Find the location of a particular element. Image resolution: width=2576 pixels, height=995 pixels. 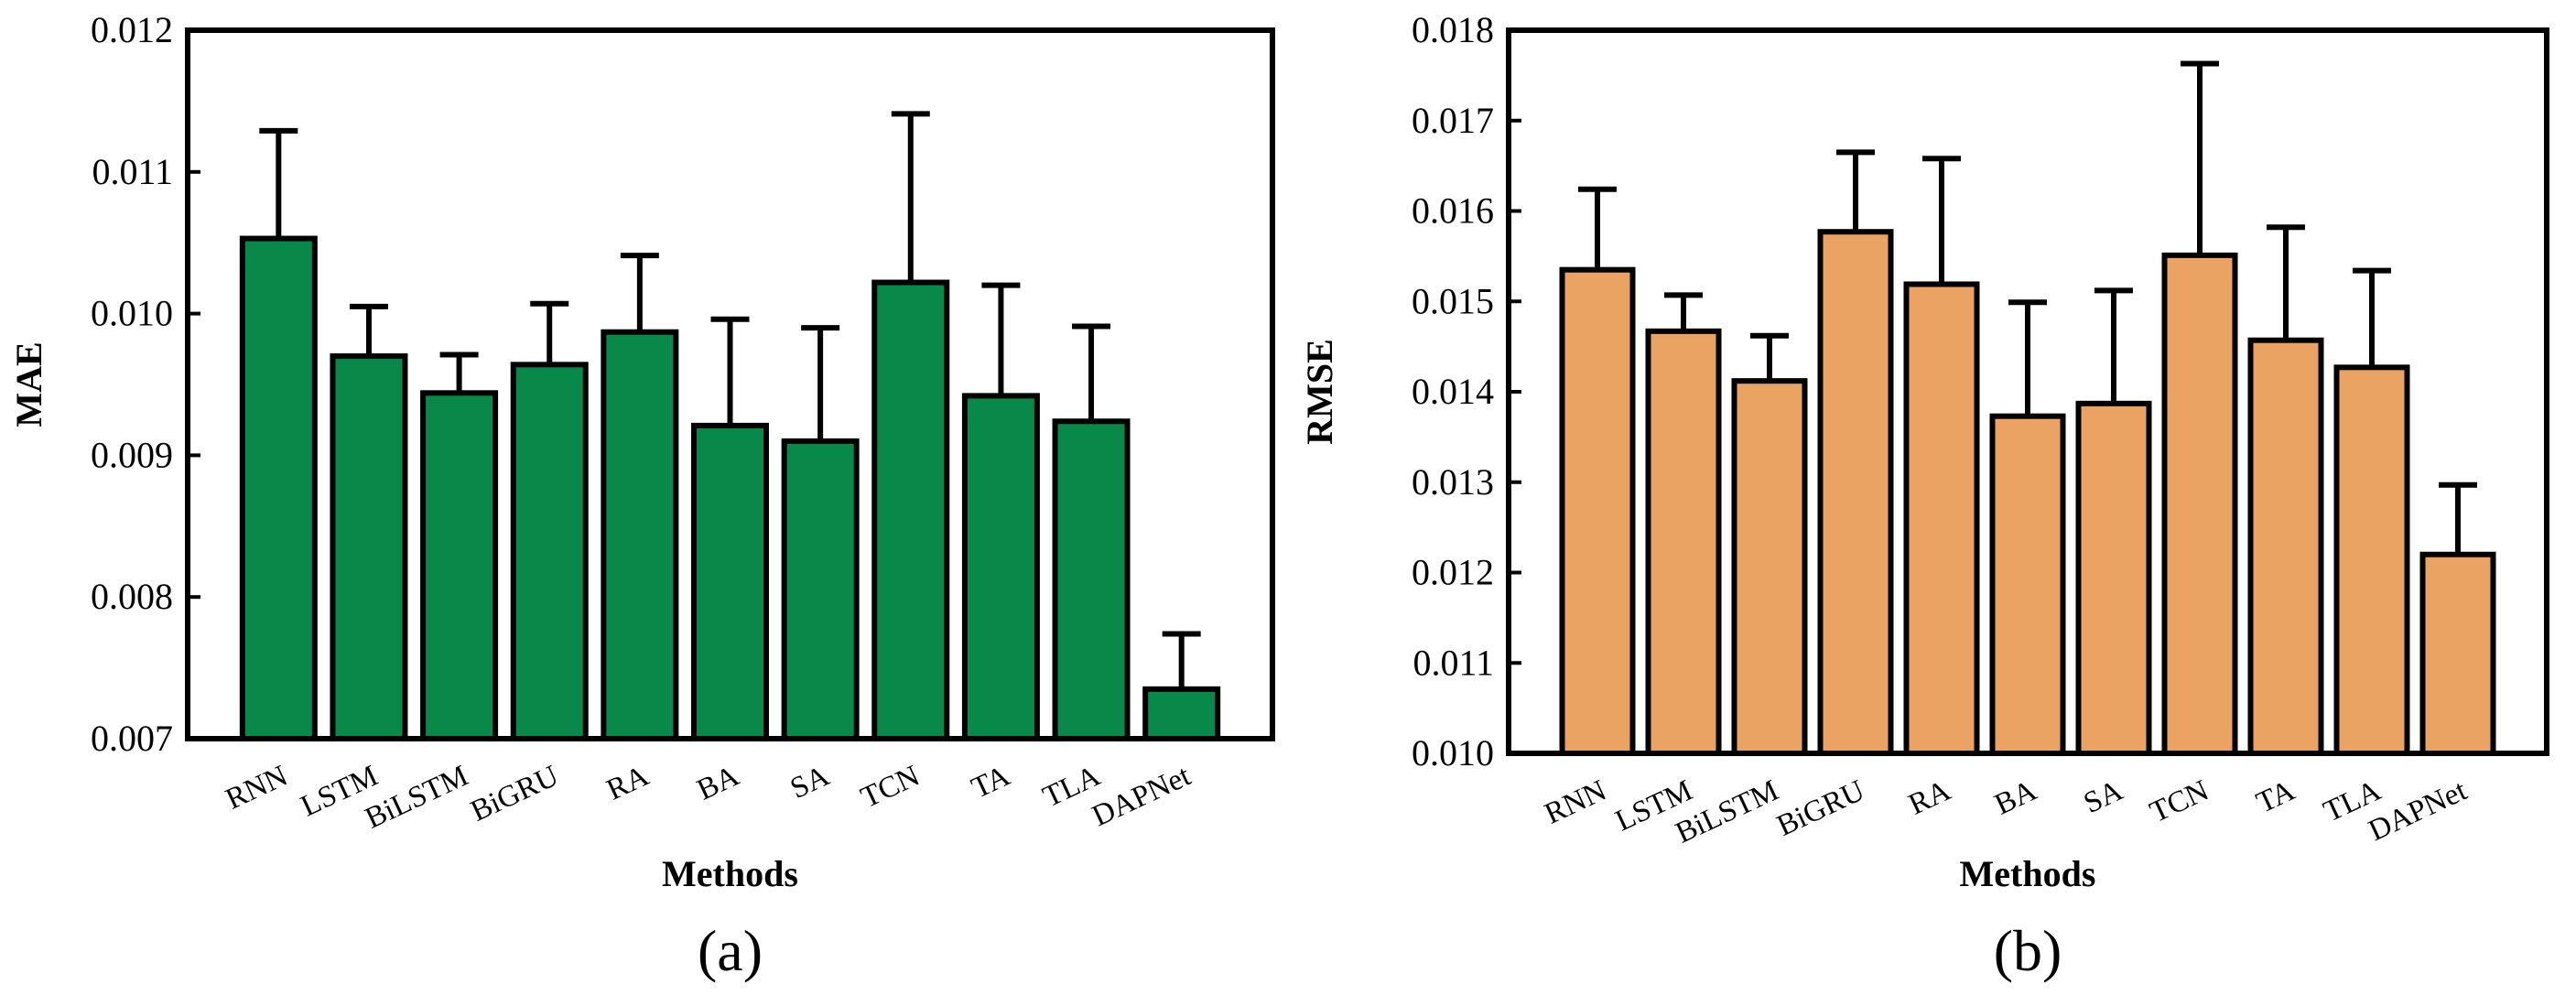

y-tick-label: 0.008 is located at coordinates (132, 596).